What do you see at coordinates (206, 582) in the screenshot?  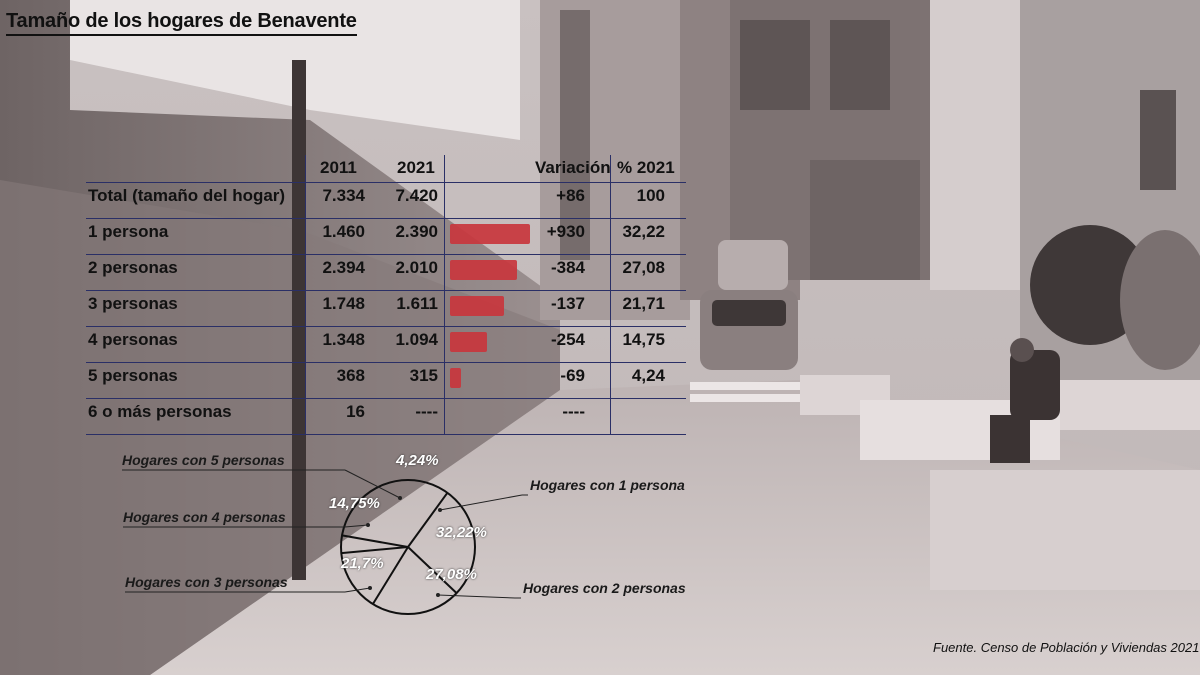 I see `pie-label-3: Hogares con 3 personas` at bounding box center [206, 582].